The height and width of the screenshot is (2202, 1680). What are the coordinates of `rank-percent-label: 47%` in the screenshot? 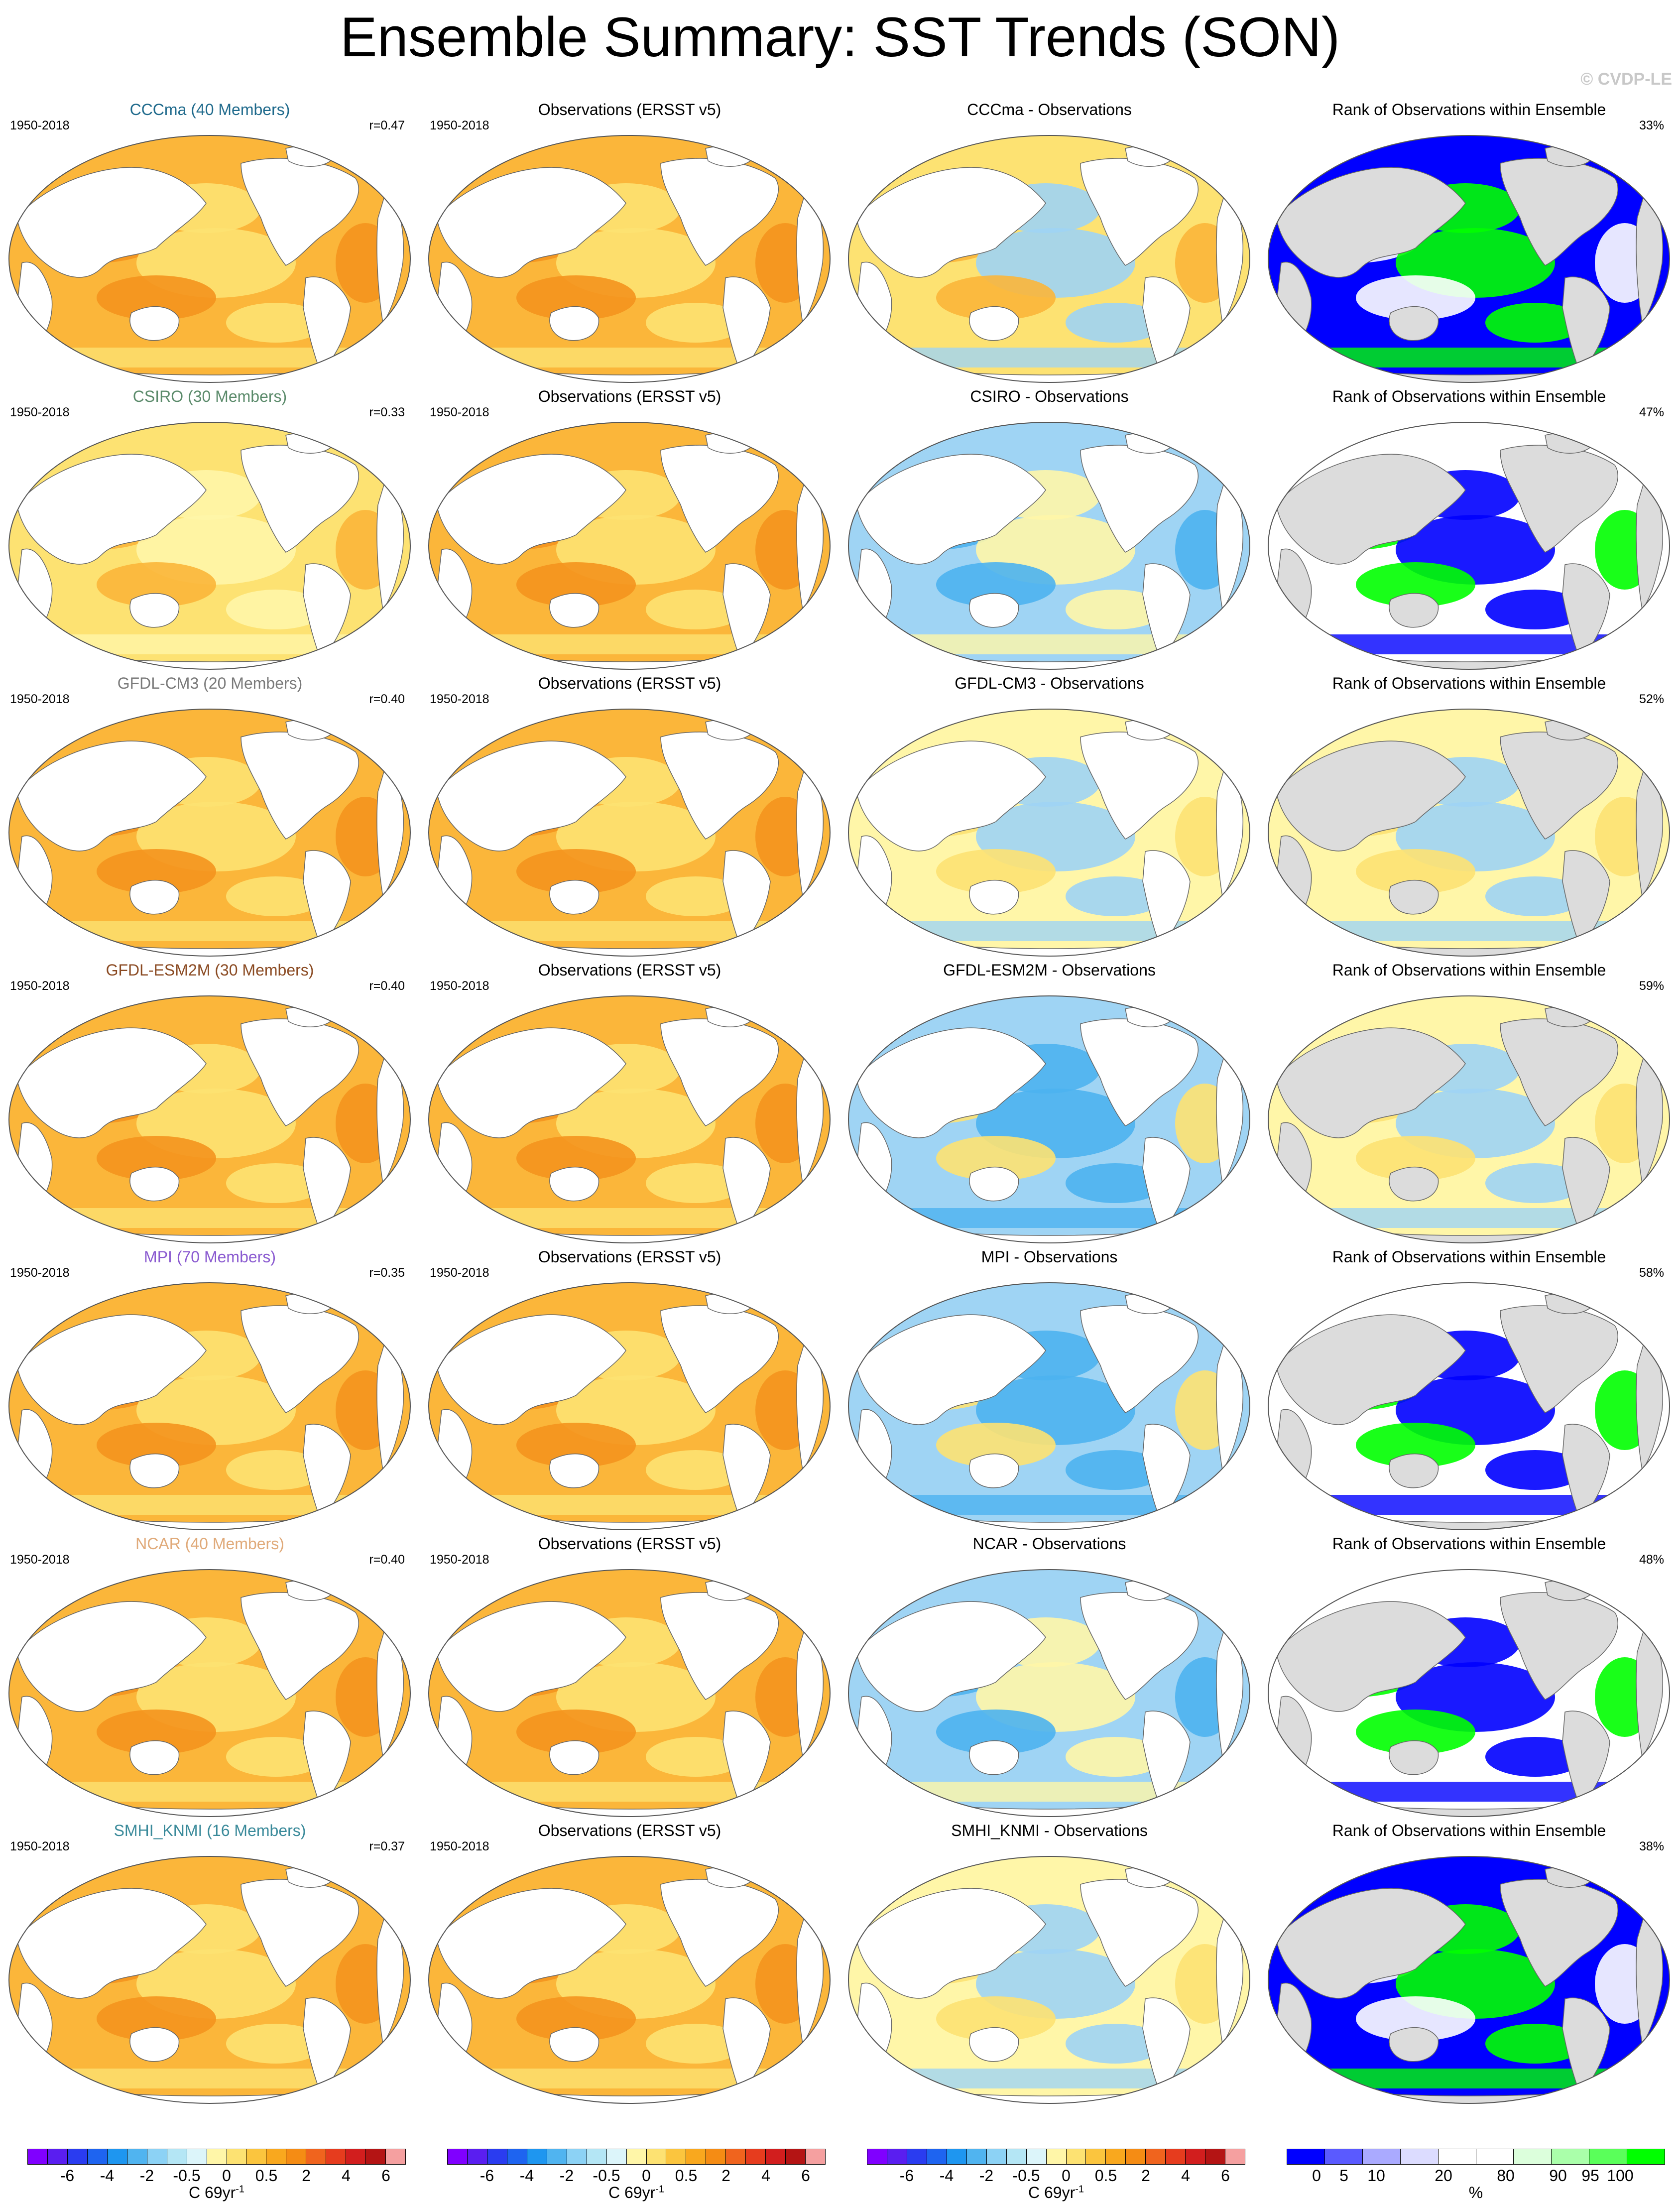 It's located at (1651, 412).